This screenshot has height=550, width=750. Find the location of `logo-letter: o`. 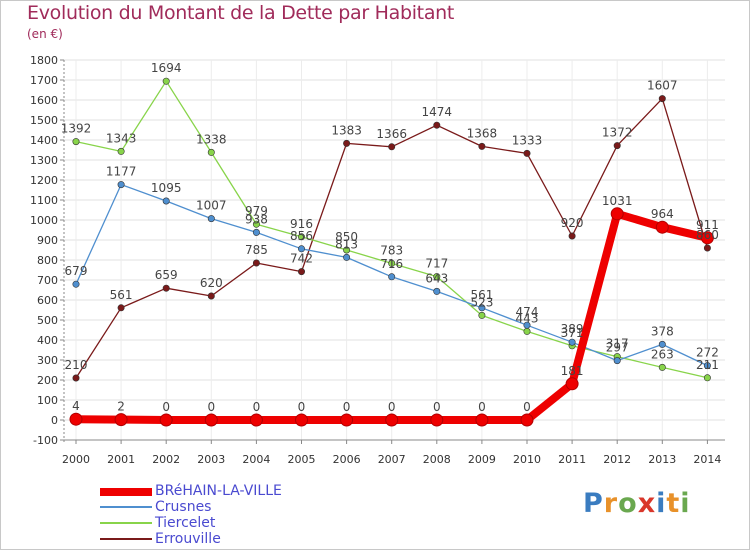

logo-letter: o is located at coordinates (628, 503).